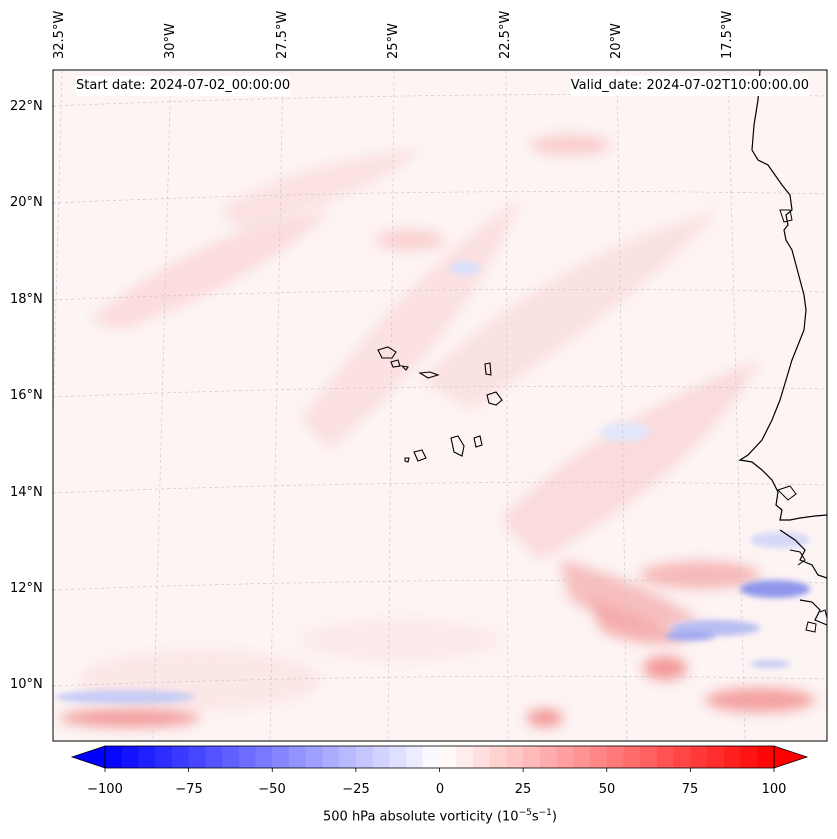  What do you see at coordinates (689, 86) in the screenshot?
I see `valid-date: Valid_date: 2024-07-02T10:00:00.00` at bounding box center [689, 86].